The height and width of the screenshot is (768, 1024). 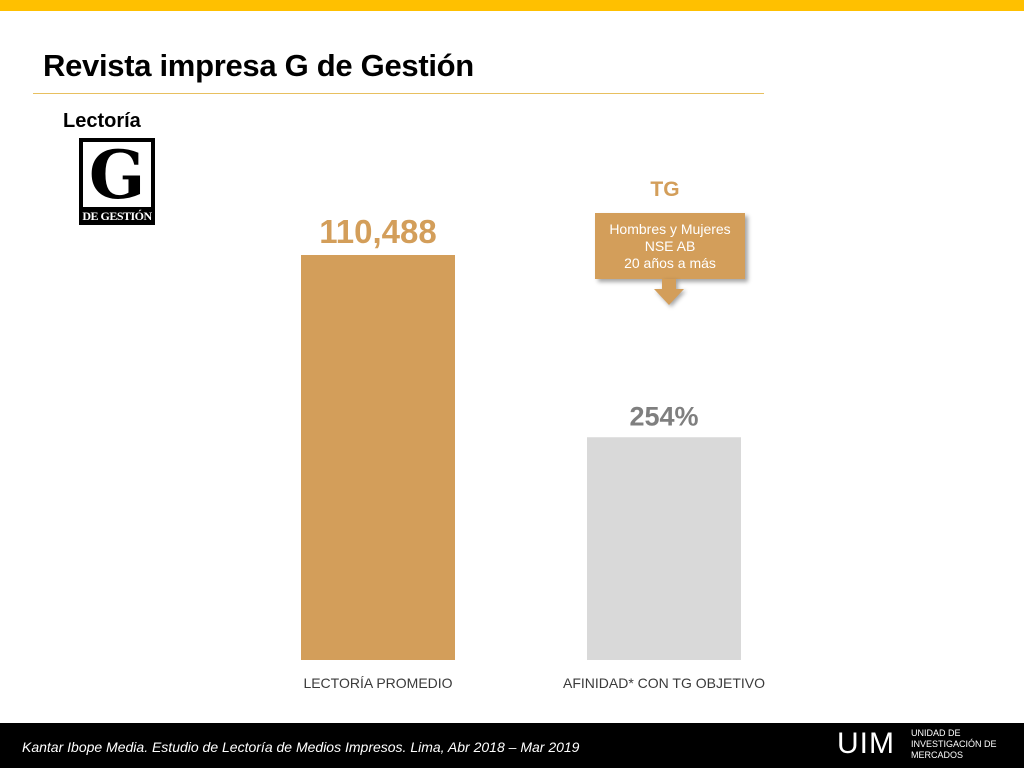 I want to click on category-label: AFINIDAD* CON TG OBJETIVO, so click(x=664, y=683).